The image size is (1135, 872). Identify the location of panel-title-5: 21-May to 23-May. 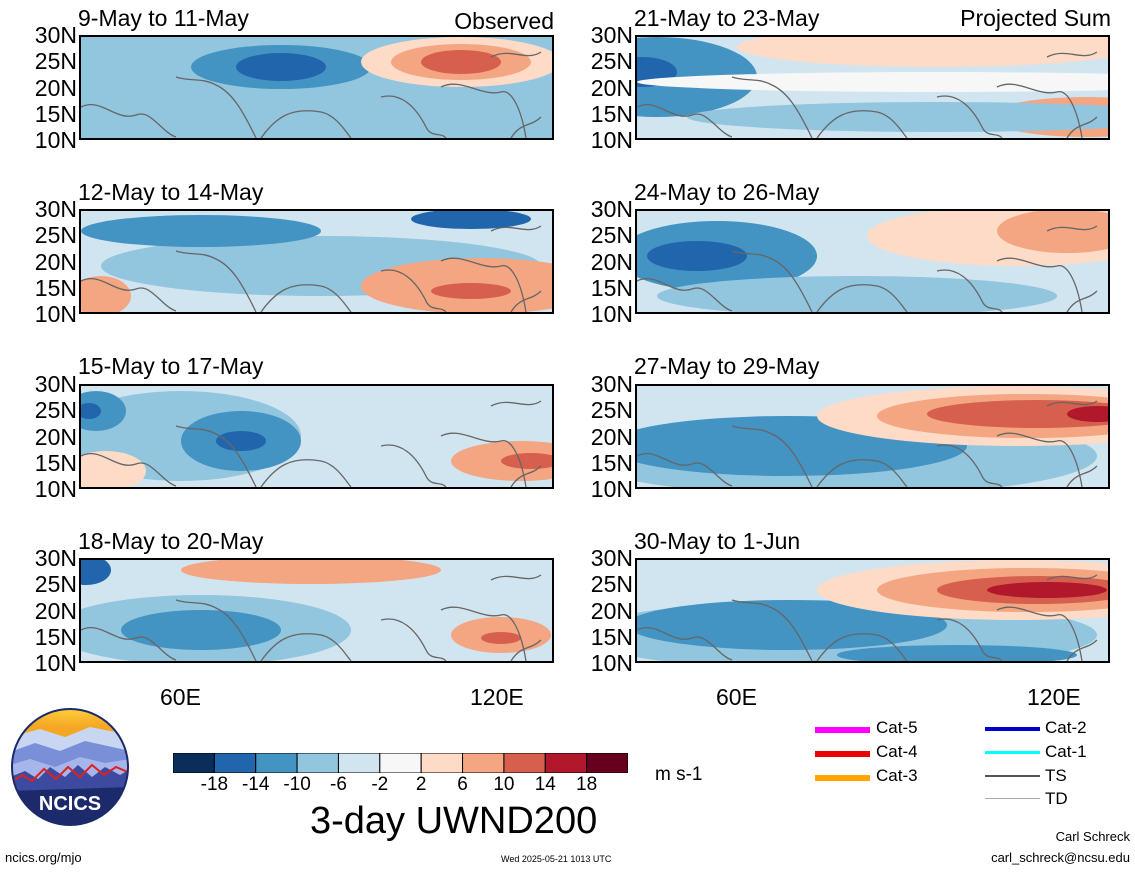
(727, 18).